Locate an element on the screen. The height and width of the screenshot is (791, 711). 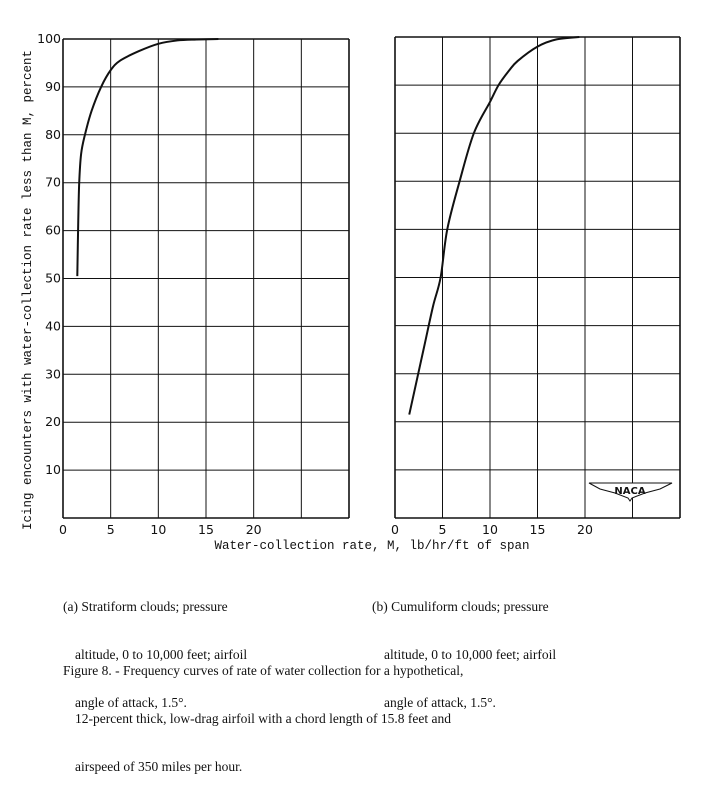
naca-logo: NACA is located at coordinates (630, 492).